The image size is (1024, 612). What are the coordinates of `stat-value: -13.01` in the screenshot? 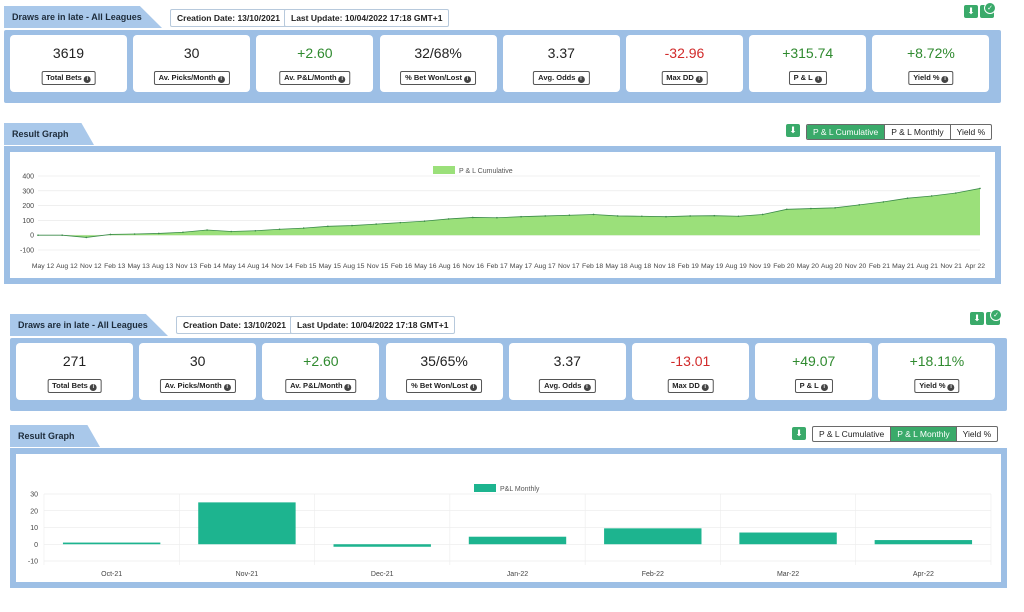 It's located at (690, 361).